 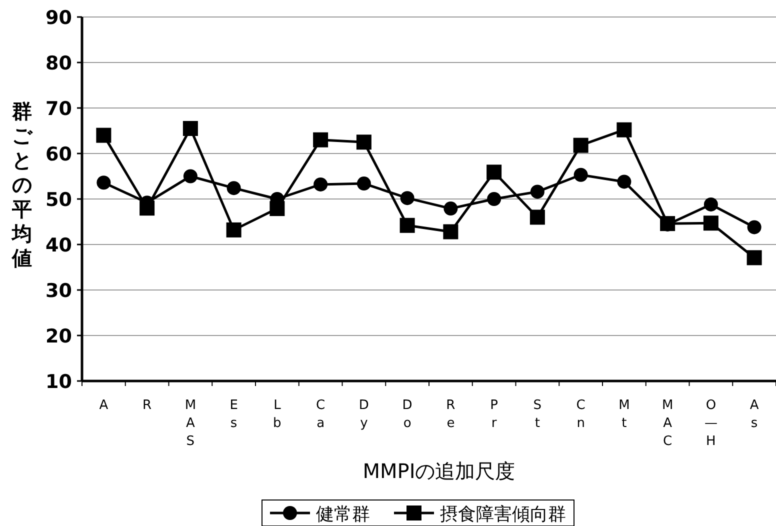 What do you see at coordinates (147, 405) in the screenshot?
I see `x-tick-label: R` at bounding box center [147, 405].